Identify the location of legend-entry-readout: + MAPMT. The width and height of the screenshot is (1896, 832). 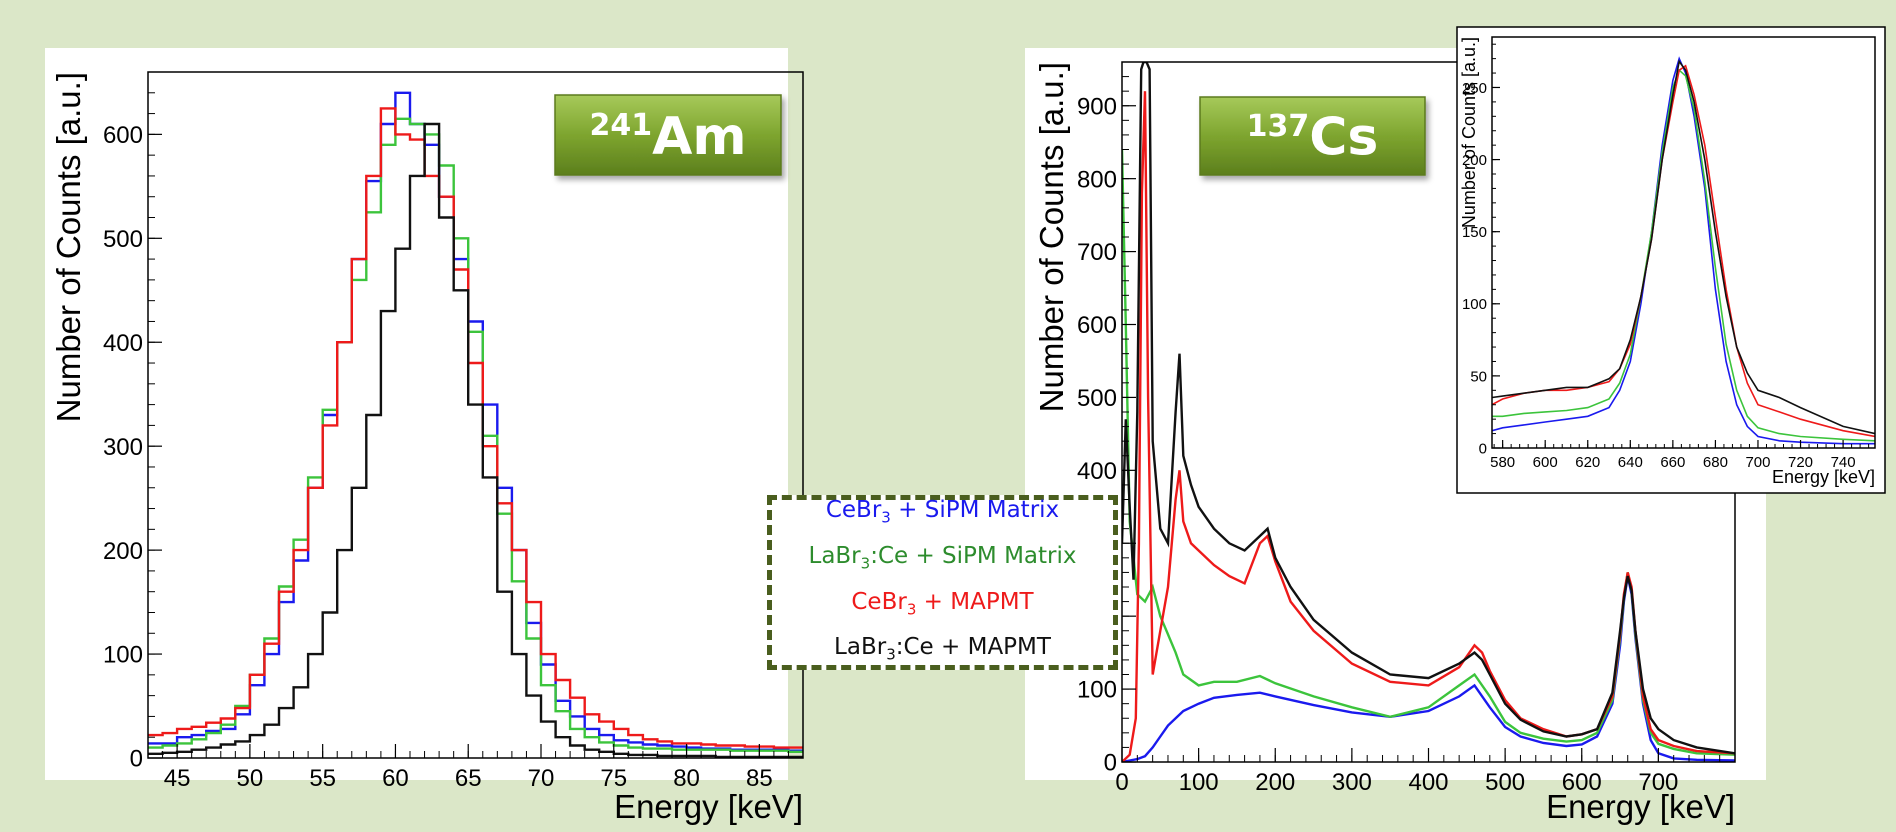
(975, 601).